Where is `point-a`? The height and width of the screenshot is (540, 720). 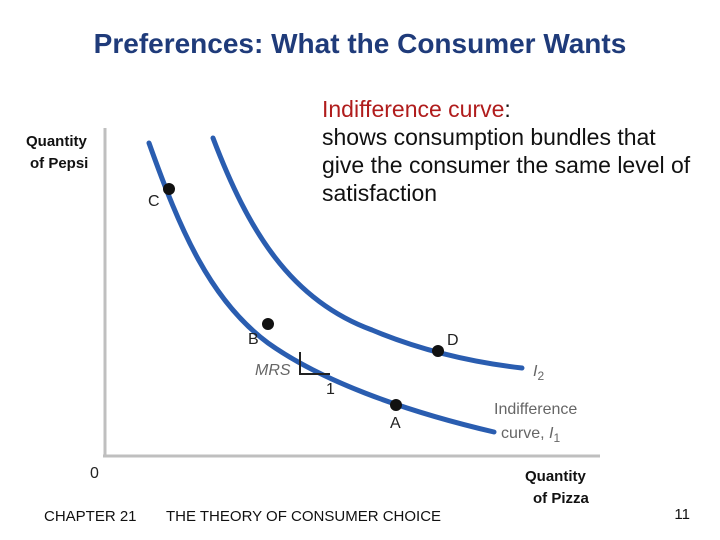 point-a is located at coordinates (396, 405).